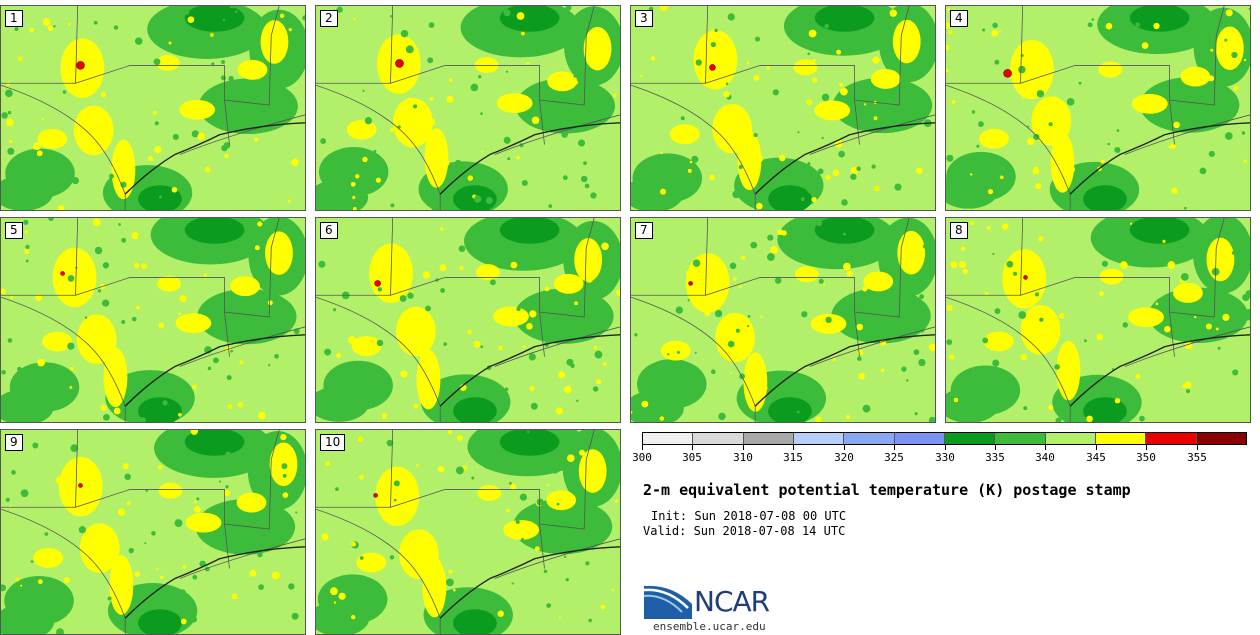 The width and height of the screenshot is (1260, 635). Describe the element at coordinates (14, 442) in the screenshot. I see `member-label: 9` at that location.